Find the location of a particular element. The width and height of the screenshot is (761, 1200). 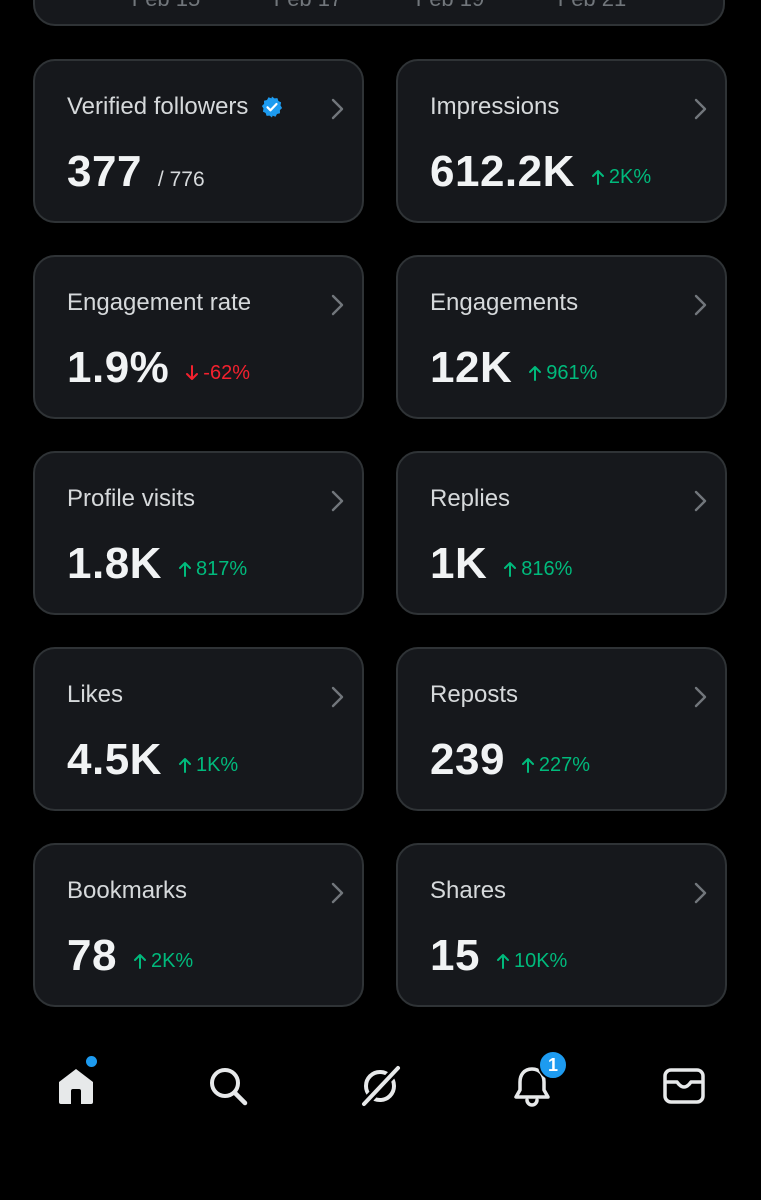

metric-card-engagement-rate: Engagement rate 1.9% -62% is located at coordinates (198, 337).